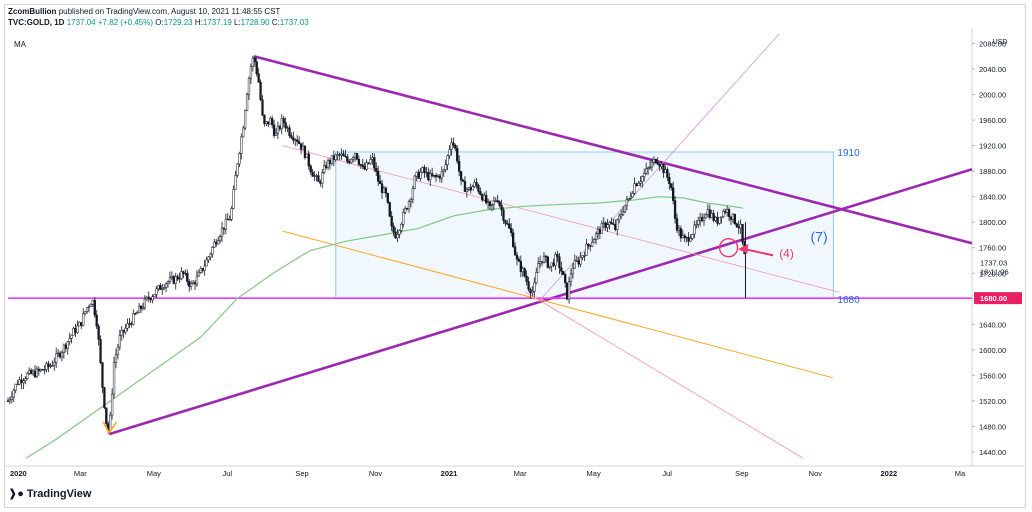 The height and width of the screenshot is (512, 1032). I want to click on indicator-label: MA, so click(20, 44).